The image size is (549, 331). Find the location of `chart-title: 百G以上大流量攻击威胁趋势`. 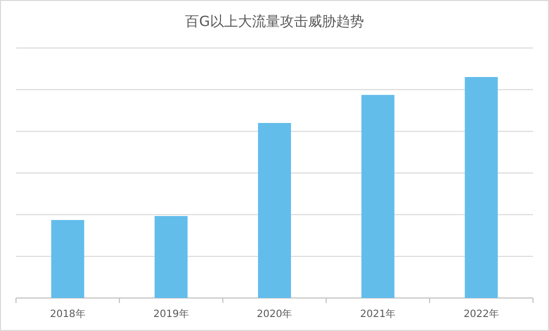

chart-title: 百G以上大流量攻击威胁趋势 is located at coordinates (274, 22).